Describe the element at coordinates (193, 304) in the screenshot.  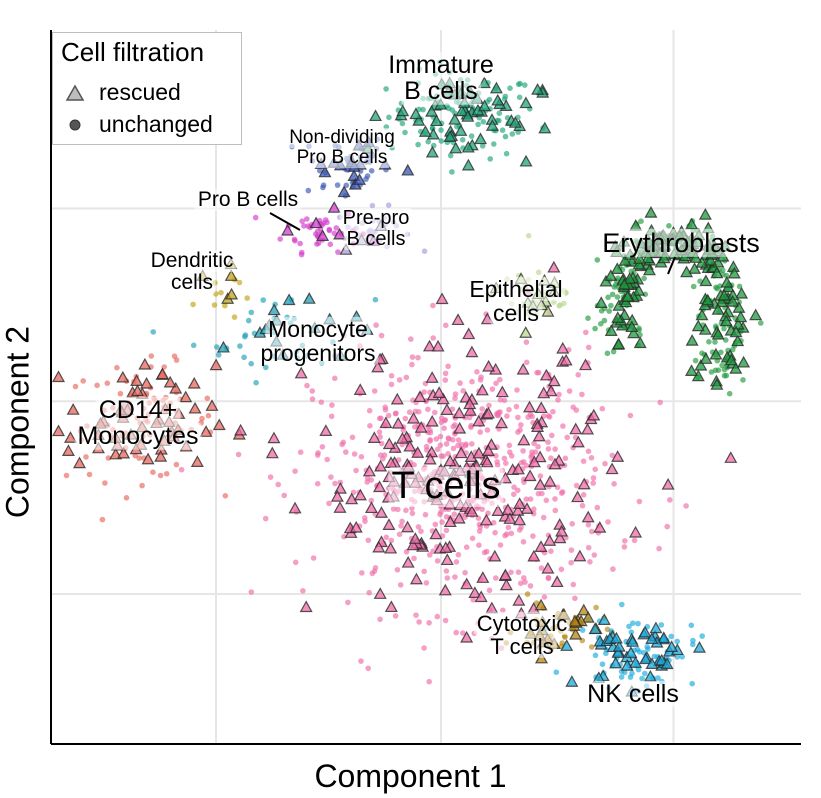
I see `dendritic-cells-point` at that location.